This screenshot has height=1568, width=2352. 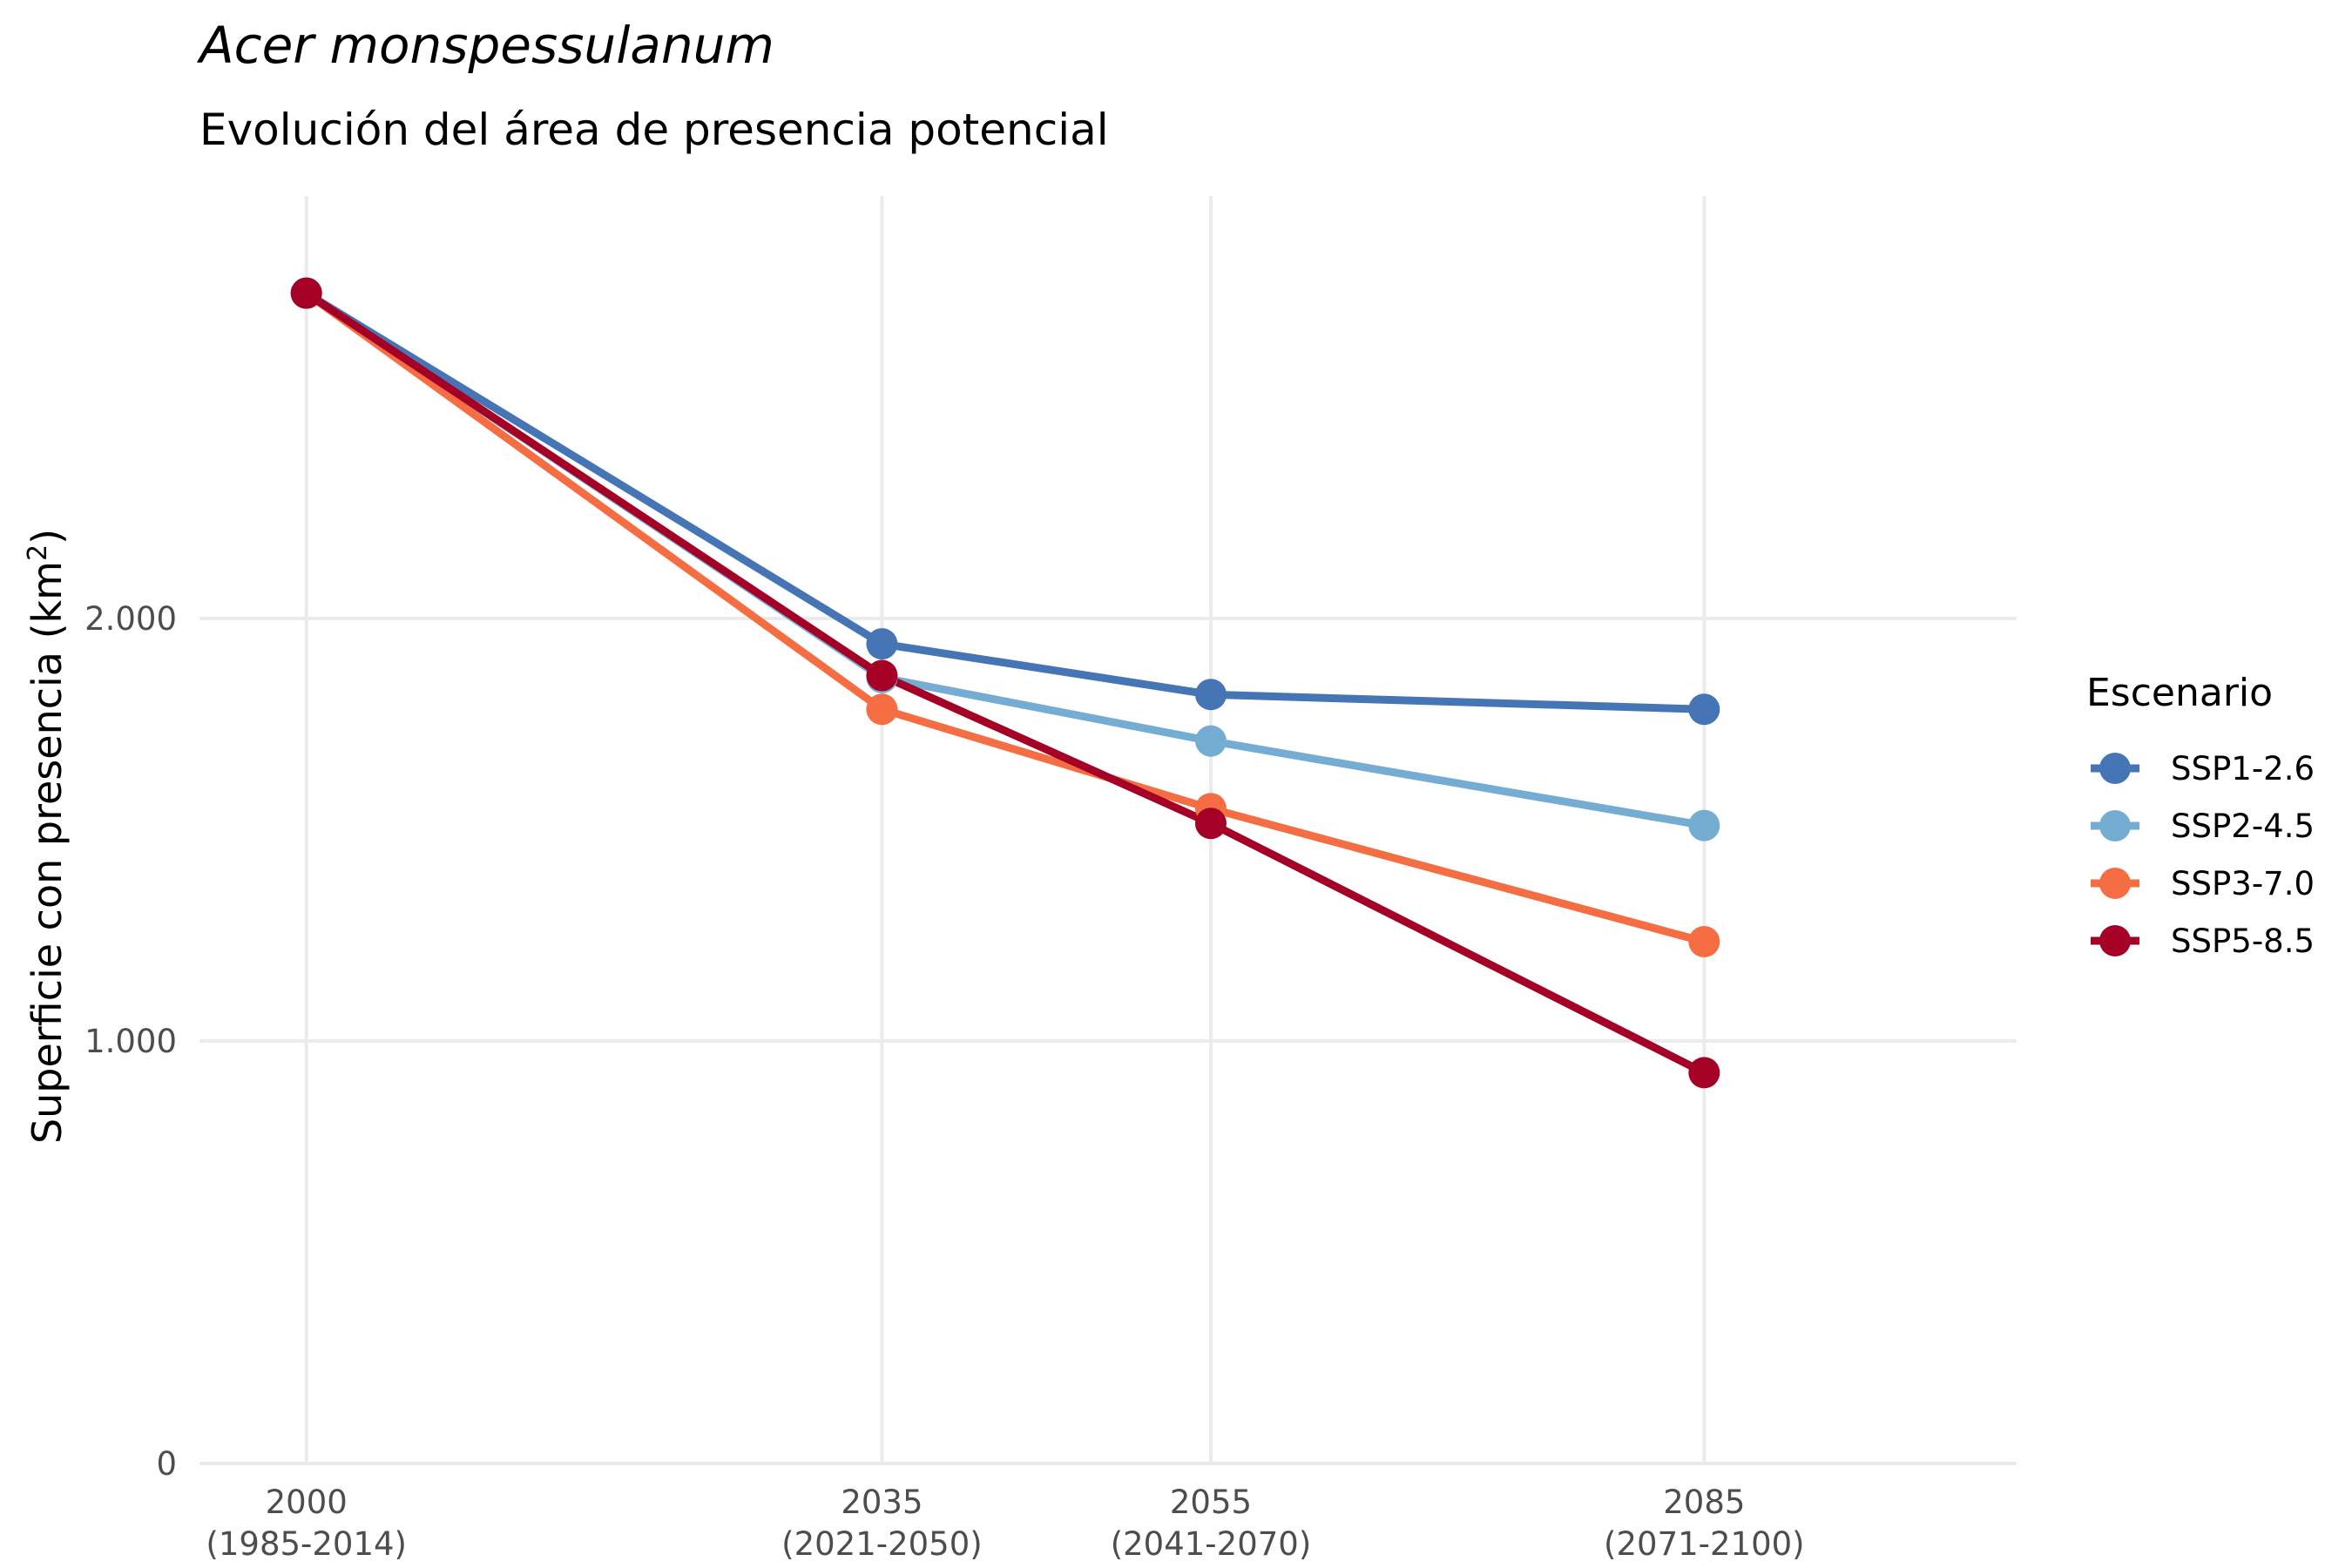 What do you see at coordinates (306, 1523) in the screenshot?
I see `x-tick-label: 2000 (1985-2014)` at bounding box center [306, 1523].